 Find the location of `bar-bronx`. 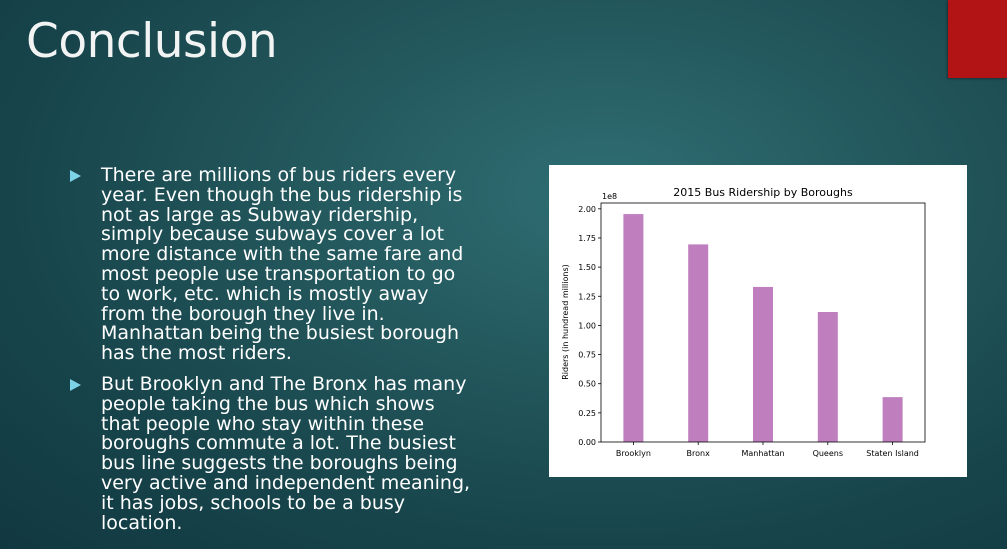

bar-bronx is located at coordinates (698, 343).